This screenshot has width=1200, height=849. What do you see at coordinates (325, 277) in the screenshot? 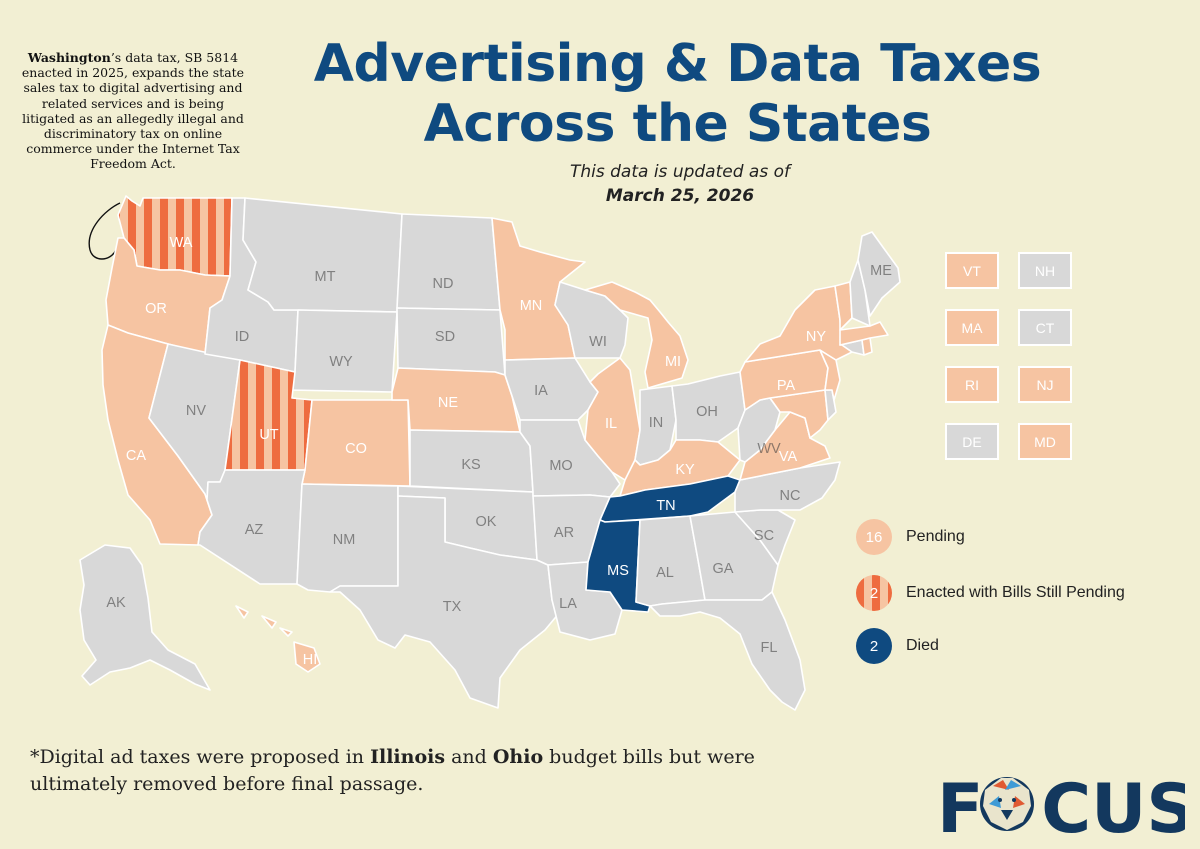
I see `state-label-mt: MT` at bounding box center [325, 277].